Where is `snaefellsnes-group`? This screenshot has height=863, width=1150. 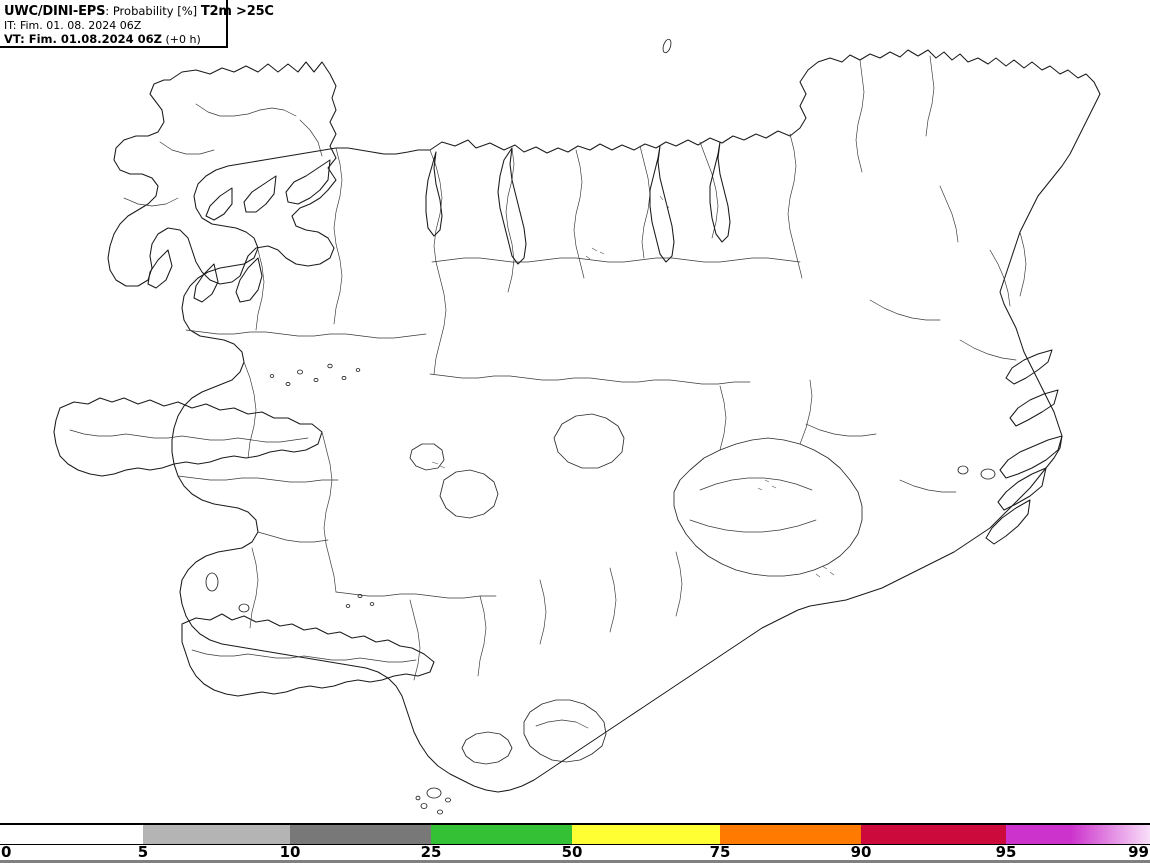
snaefellsnes-group is located at coordinates (188, 437).